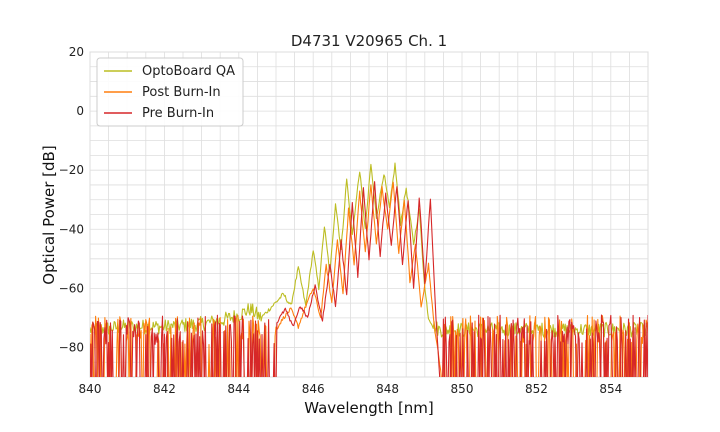  What do you see at coordinates (71, 288) in the screenshot?
I see `y-tick-label: −60` at bounding box center [71, 288].